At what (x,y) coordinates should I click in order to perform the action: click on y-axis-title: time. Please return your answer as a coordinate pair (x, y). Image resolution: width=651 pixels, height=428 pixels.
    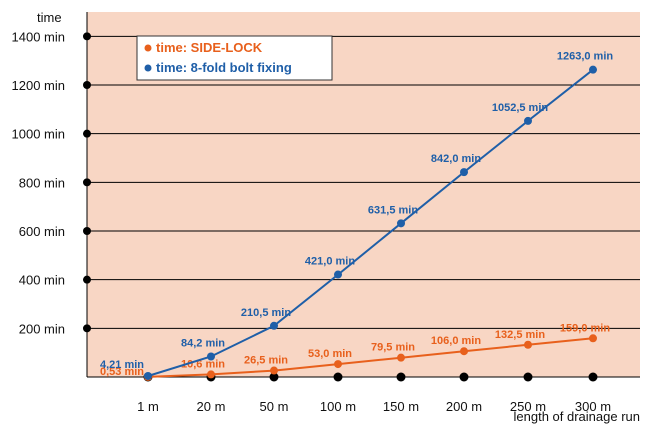
    Looking at the image, I should click on (49, 17).